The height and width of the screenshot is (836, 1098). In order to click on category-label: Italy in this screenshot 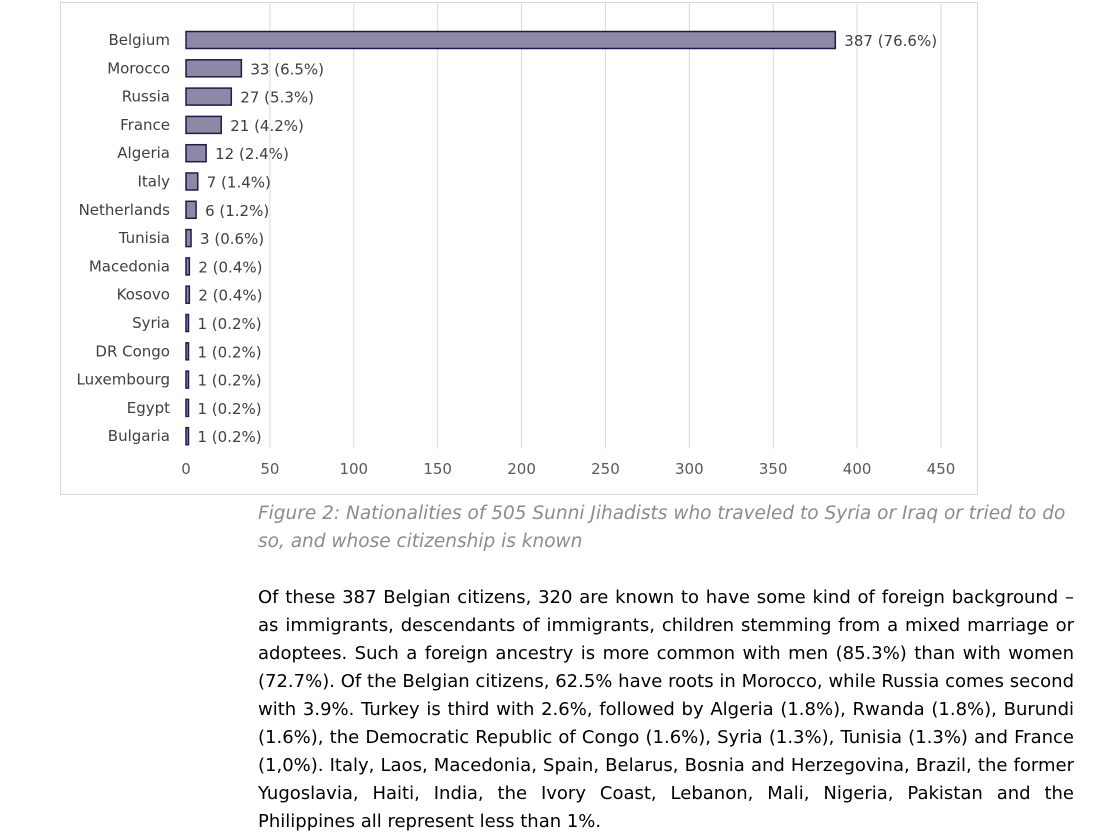, I will do `click(153, 182)`.